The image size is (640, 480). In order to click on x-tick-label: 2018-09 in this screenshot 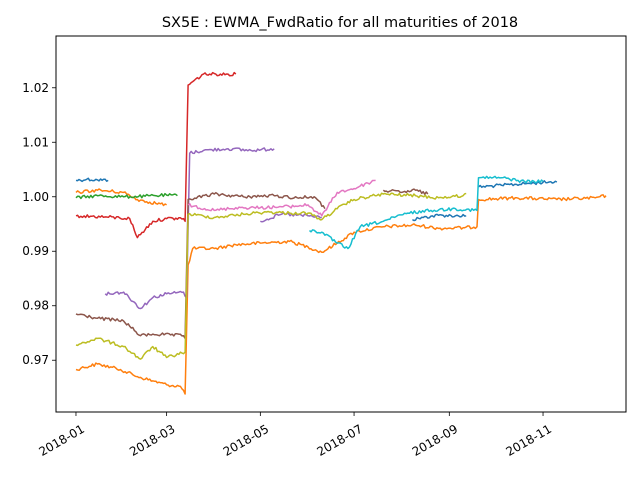, I will do `click(435, 440)`.